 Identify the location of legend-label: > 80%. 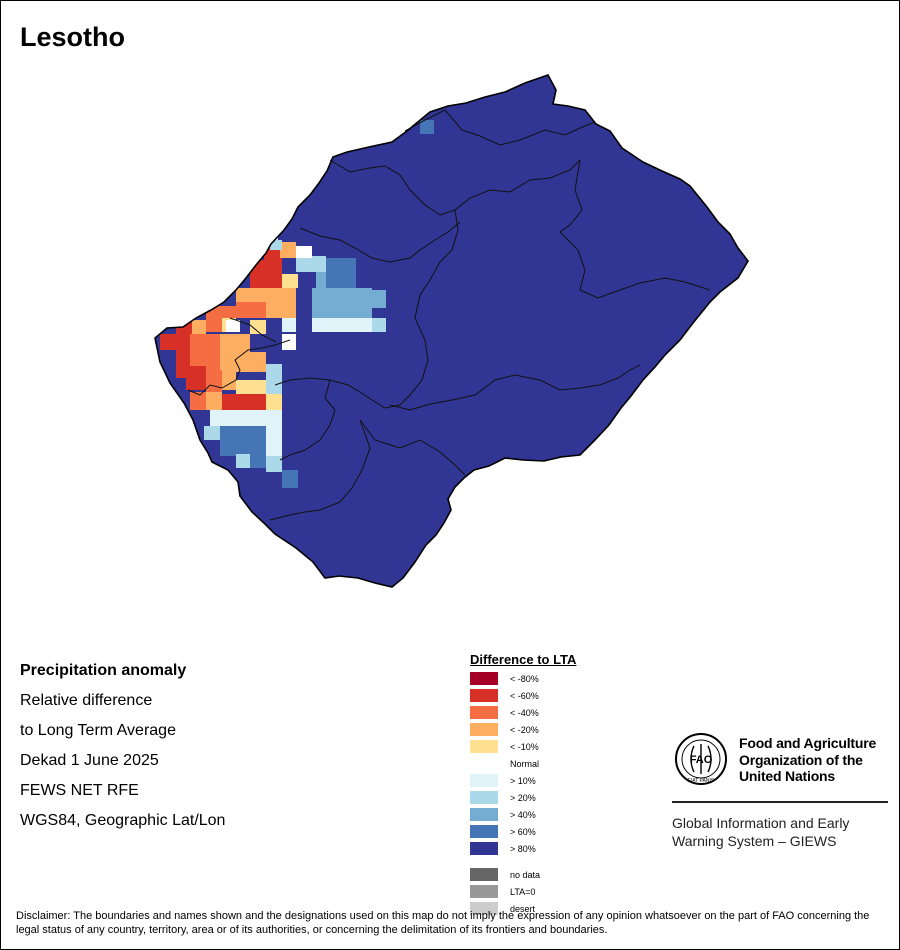
(523, 849).